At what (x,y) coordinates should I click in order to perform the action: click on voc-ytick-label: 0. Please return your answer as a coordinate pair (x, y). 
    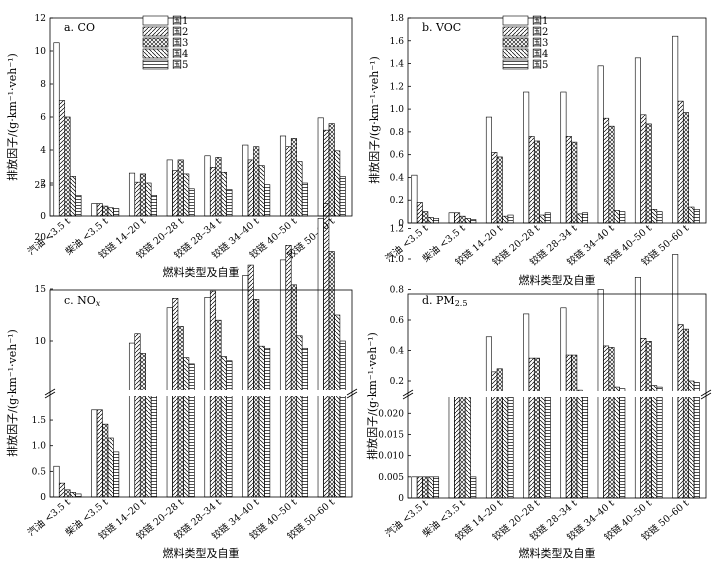
    Looking at the image, I should click on (401, 224).